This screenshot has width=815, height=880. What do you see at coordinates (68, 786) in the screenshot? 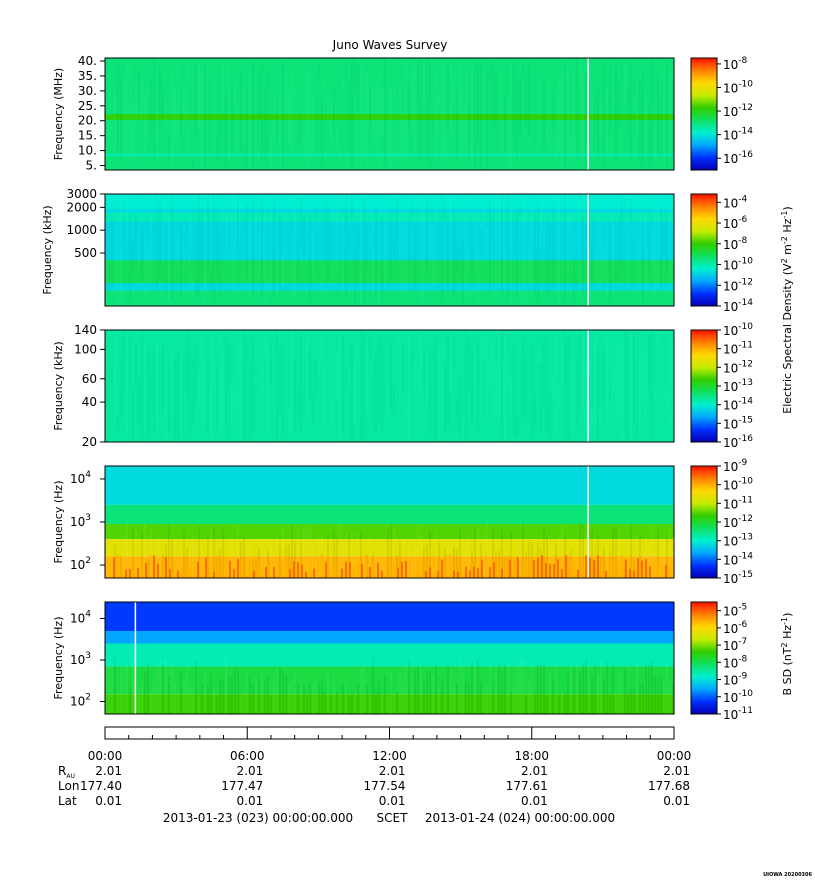
I see `ephemeris-row-label: Lon` at bounding box center [68, 786].